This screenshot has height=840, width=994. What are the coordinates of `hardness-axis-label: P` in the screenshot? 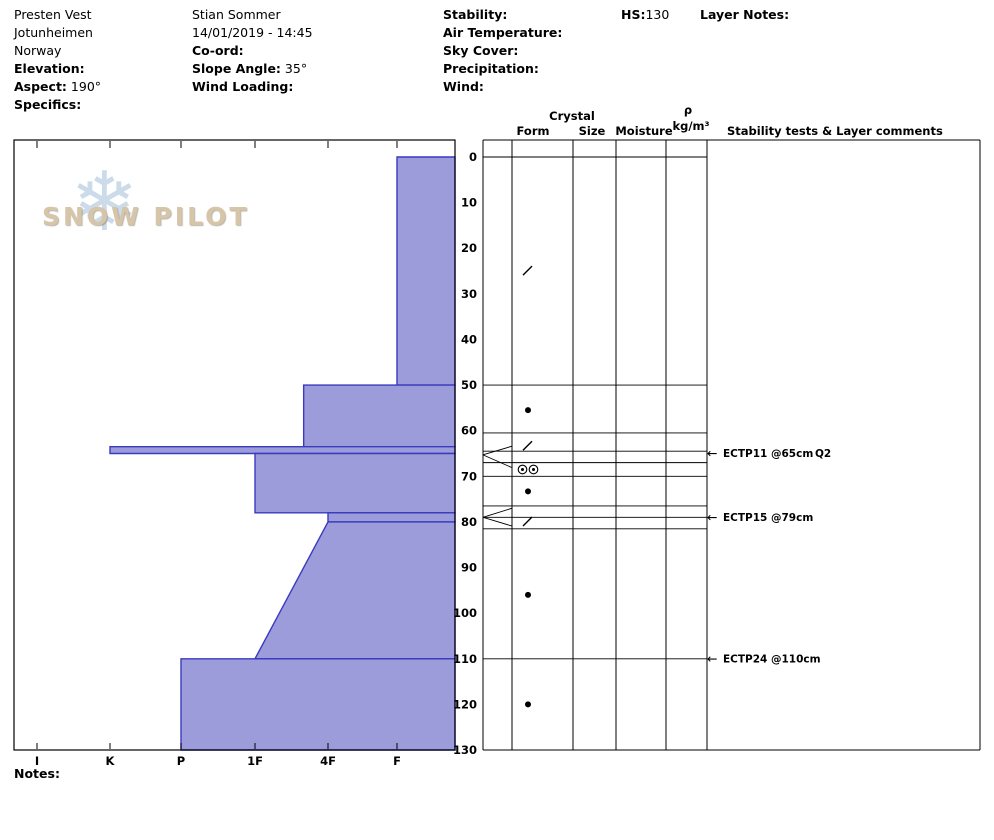 It's located at (181, 761).